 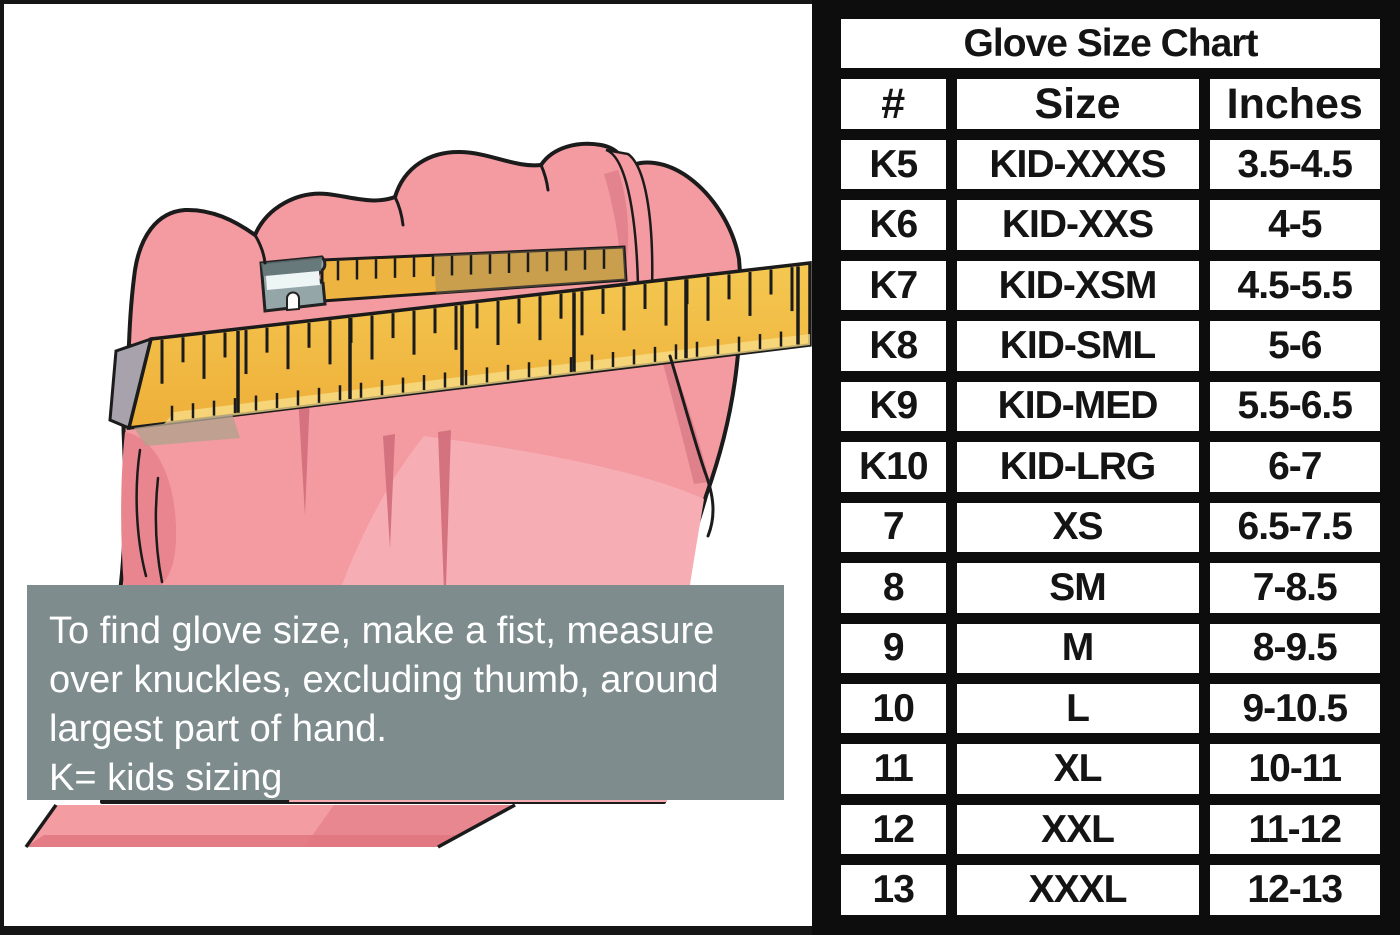 I want to click on table-row: 7 XS 6.5-7.5, so click(x=1110, y=527).